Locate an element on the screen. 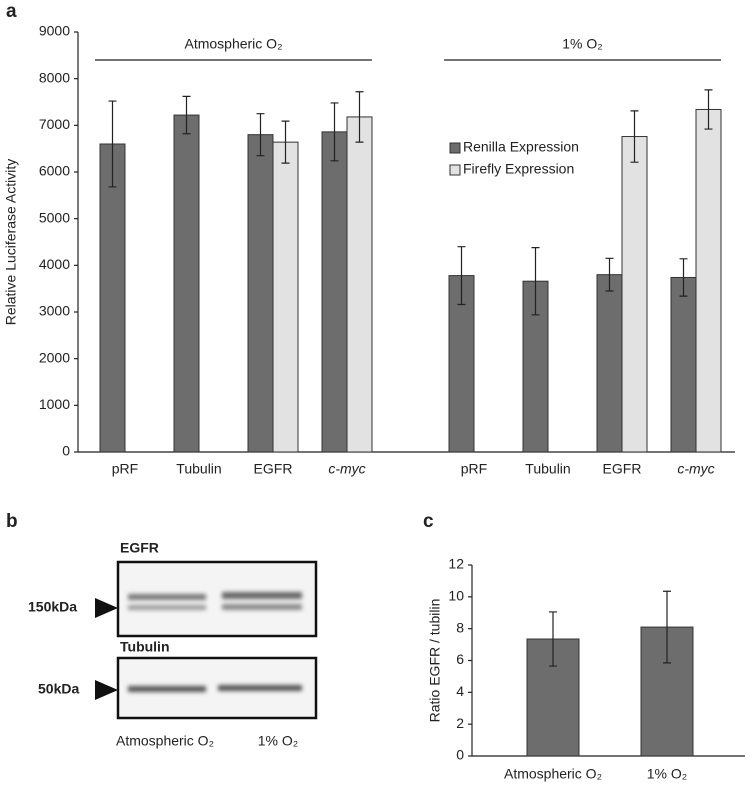  lane-label: 1% O₂ is located at coordinates (278, 741).